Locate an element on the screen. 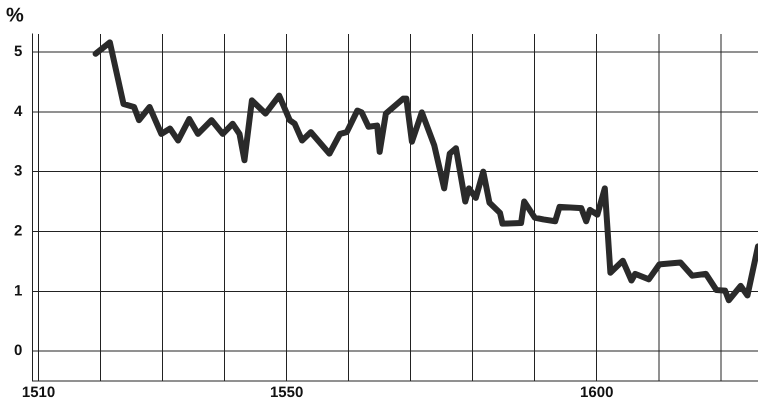 The height and width of the screenshot is (407, 758). y-axis-title: % is located at coordinates (15, 15).